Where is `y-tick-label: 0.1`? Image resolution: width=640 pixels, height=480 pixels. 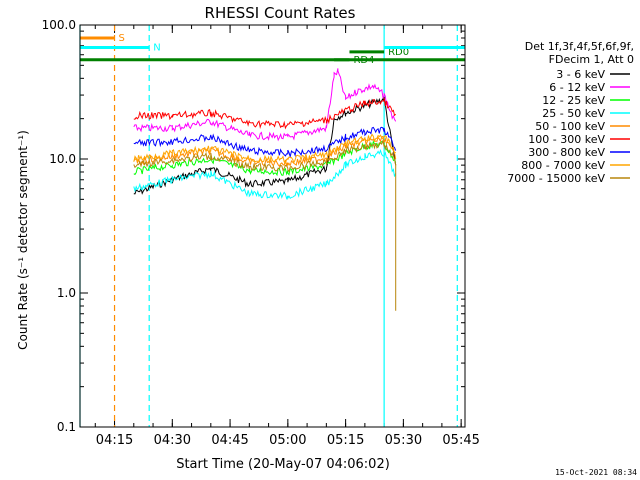
y-tick-label: 0.1 is located at coordinates (66, 427).